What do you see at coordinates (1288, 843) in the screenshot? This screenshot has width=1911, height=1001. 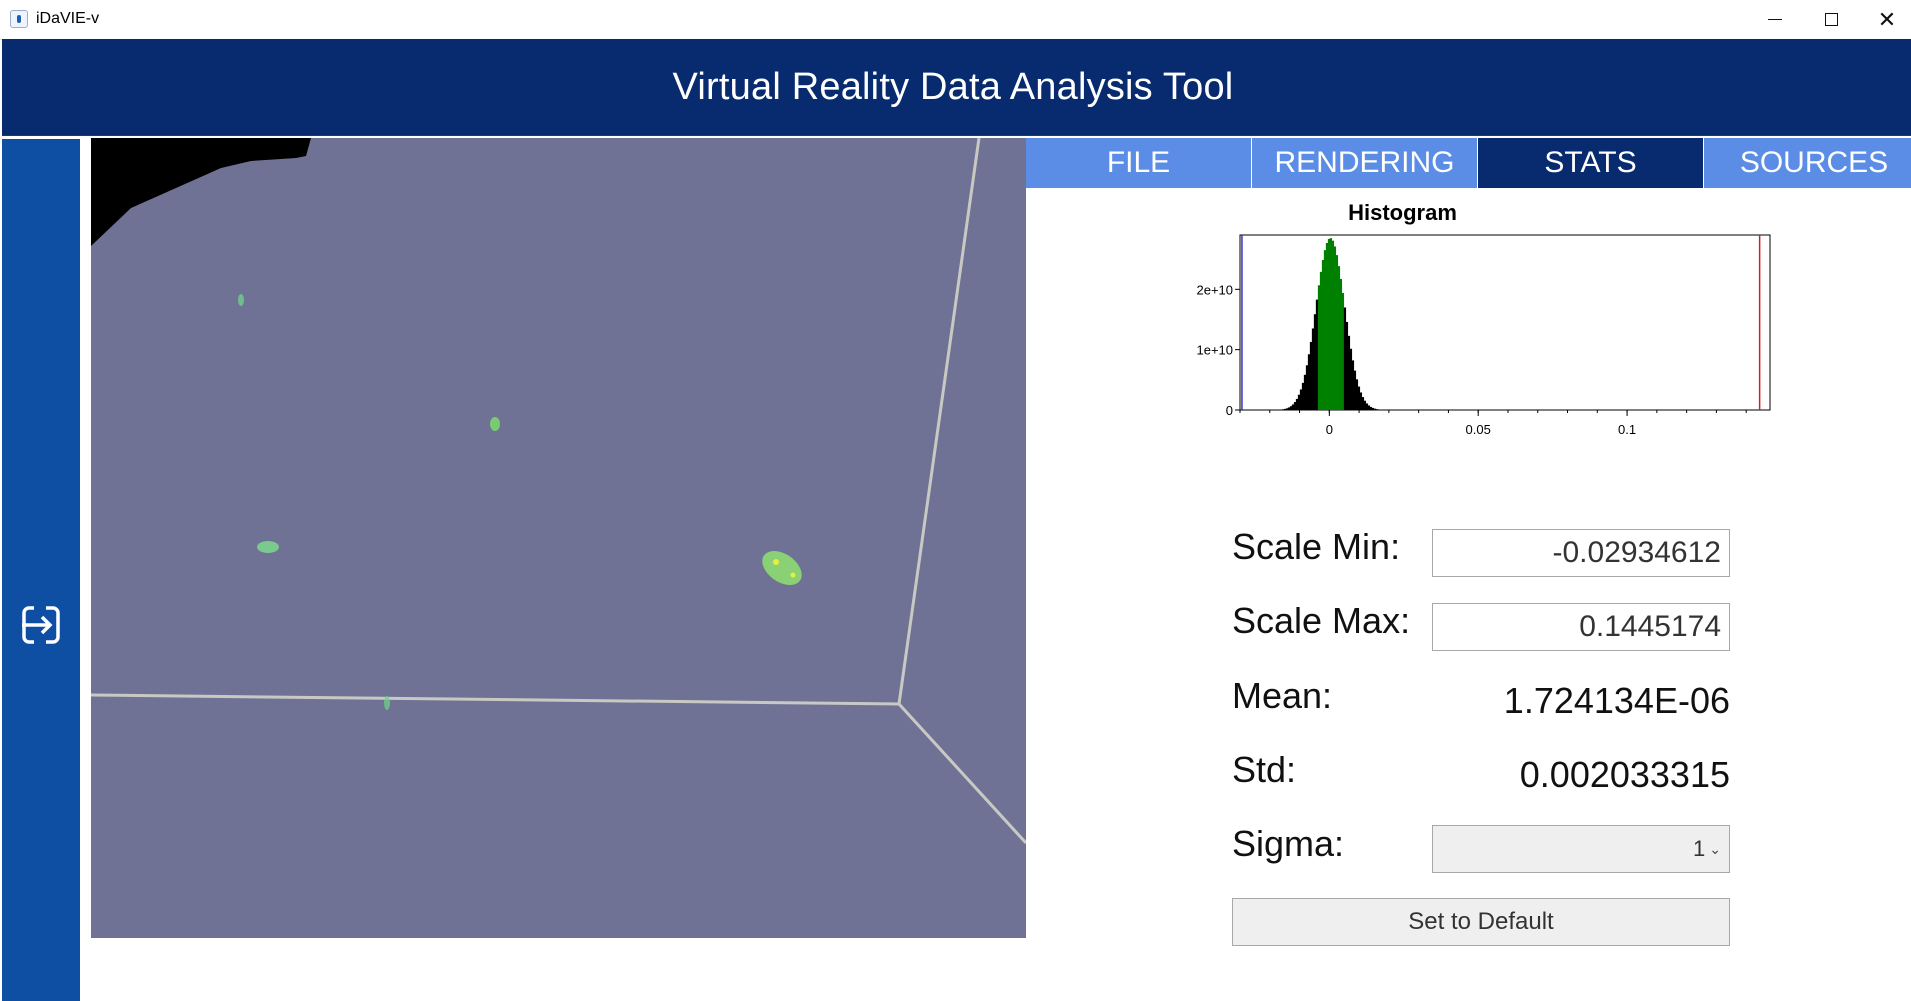 I see `sigma-label: Sigma:` at bounding box center [1288, 843].